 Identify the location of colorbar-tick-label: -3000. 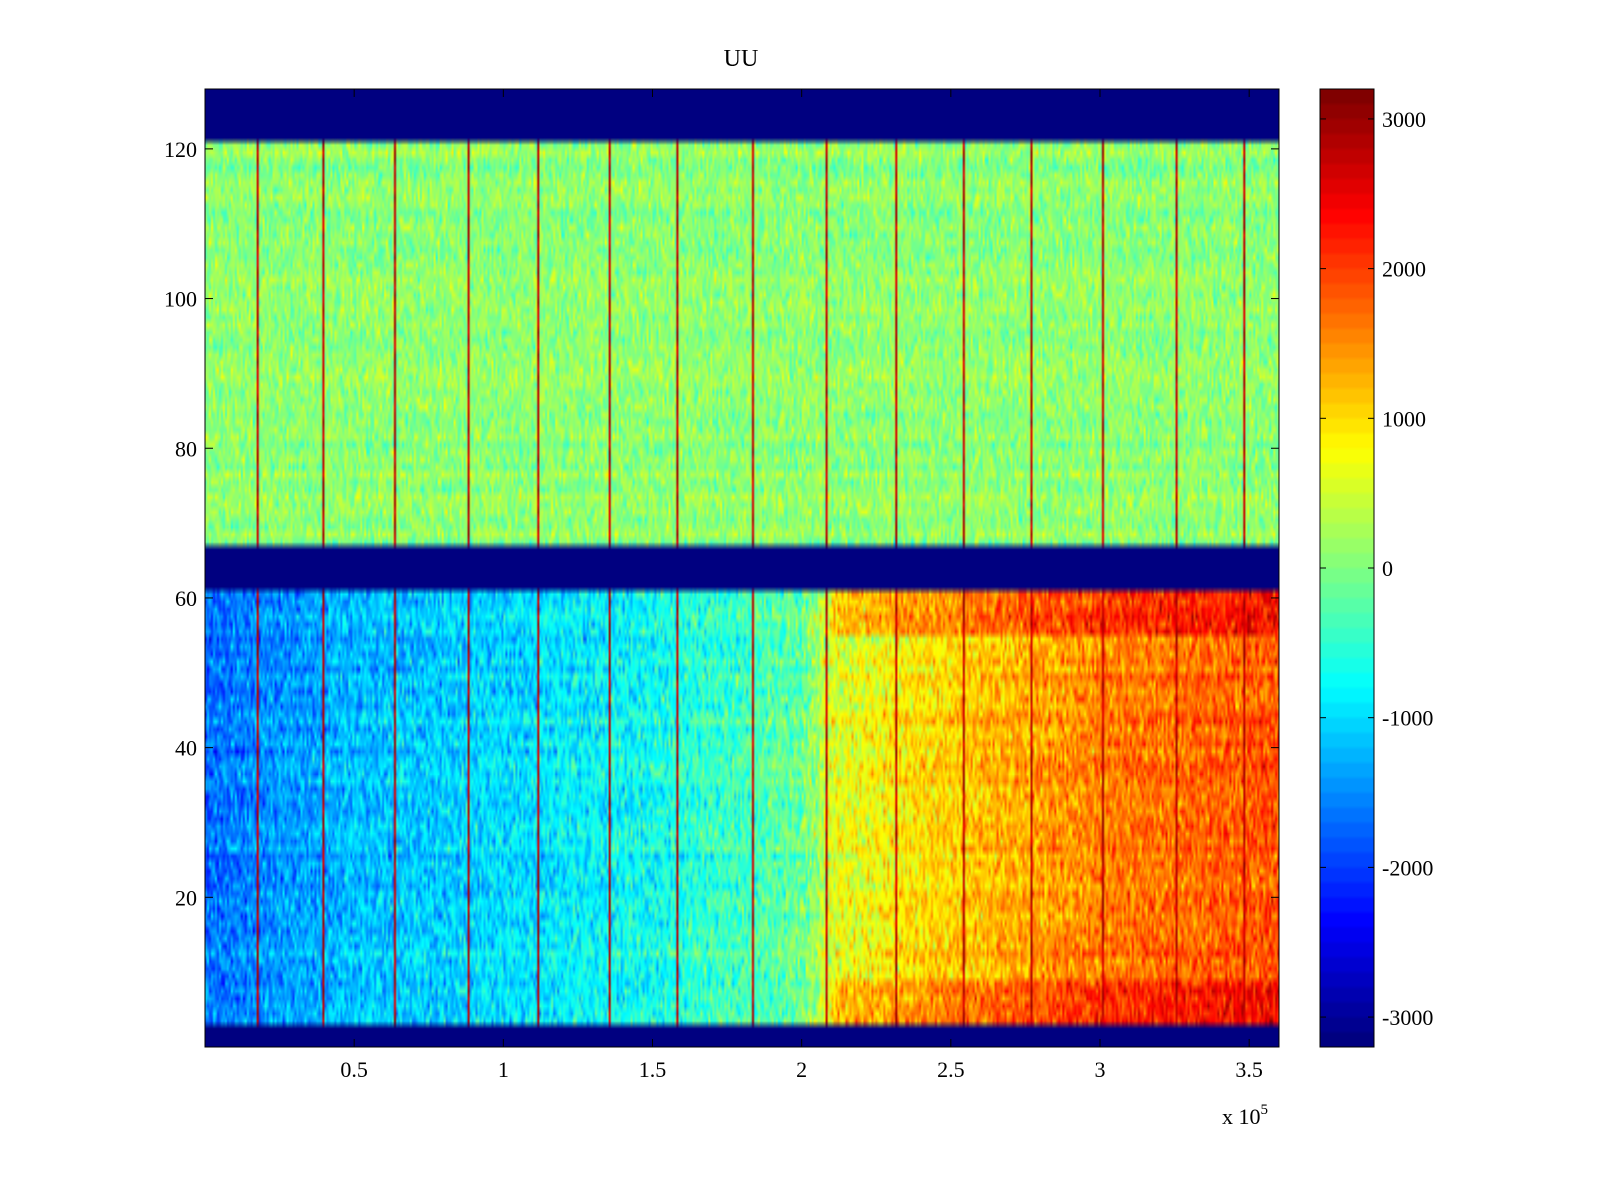
(1407, 1017).